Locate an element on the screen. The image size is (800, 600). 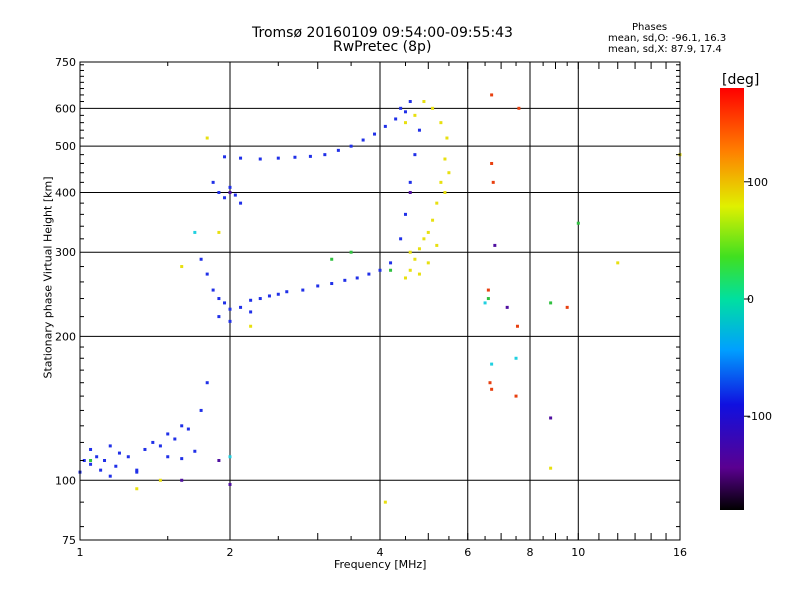
x-tick-label: 8 is located at coordinates (530, 552).